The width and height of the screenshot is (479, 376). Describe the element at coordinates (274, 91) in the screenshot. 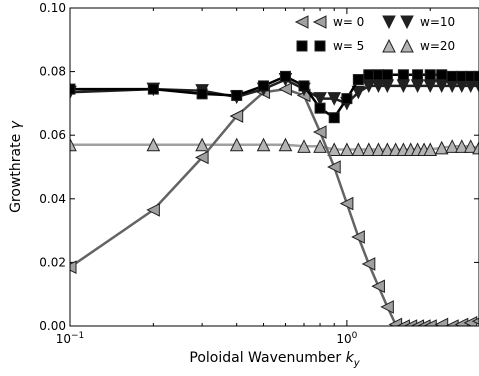

I see `series-line` at that location.